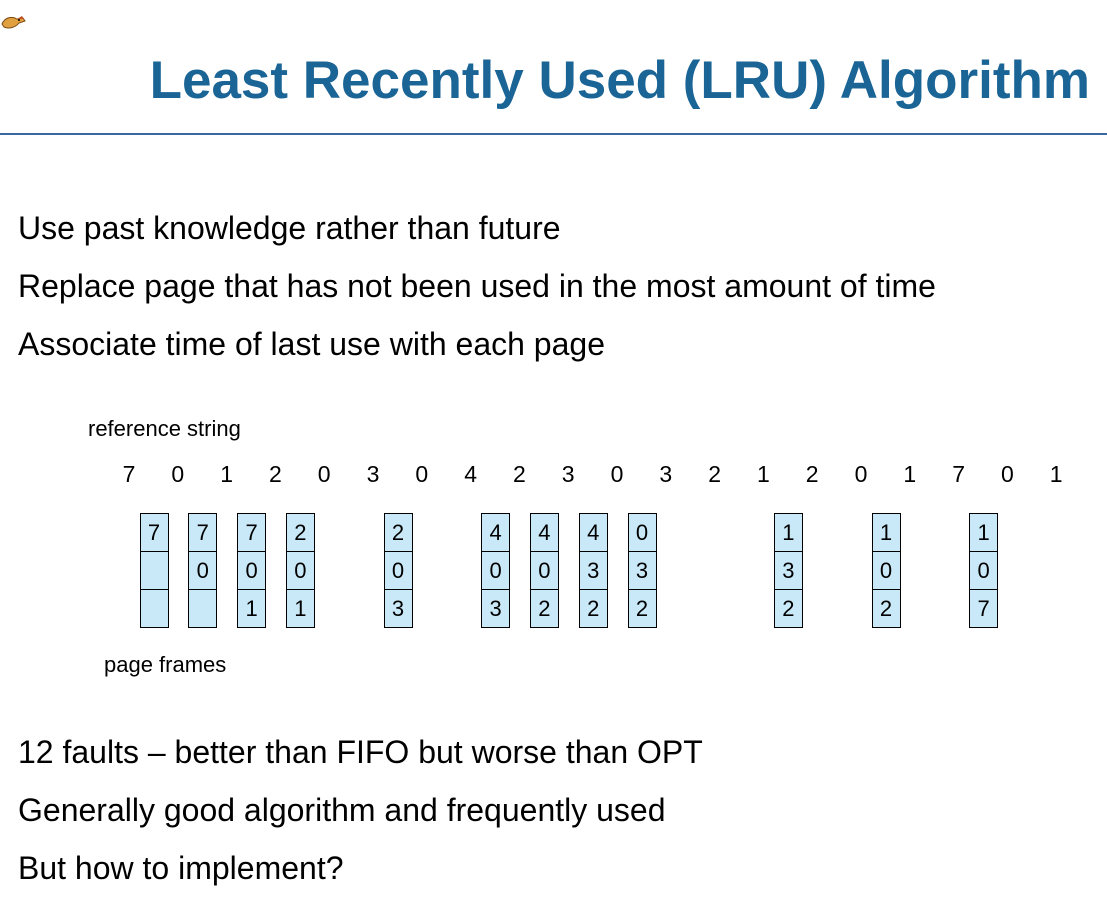  I want to click on slide-title: Least Recently Used (LRU) Algorithm, so click(619, 80).